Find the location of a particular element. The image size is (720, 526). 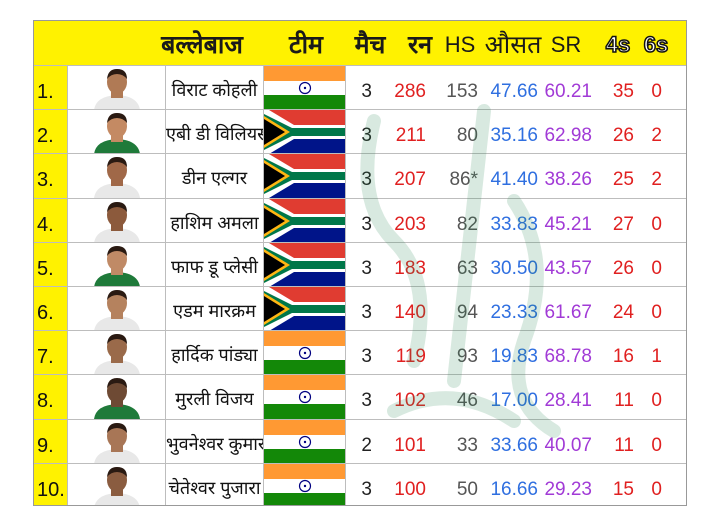

player-name-cell: विराट कोहली is located at coordinates (215, 88).